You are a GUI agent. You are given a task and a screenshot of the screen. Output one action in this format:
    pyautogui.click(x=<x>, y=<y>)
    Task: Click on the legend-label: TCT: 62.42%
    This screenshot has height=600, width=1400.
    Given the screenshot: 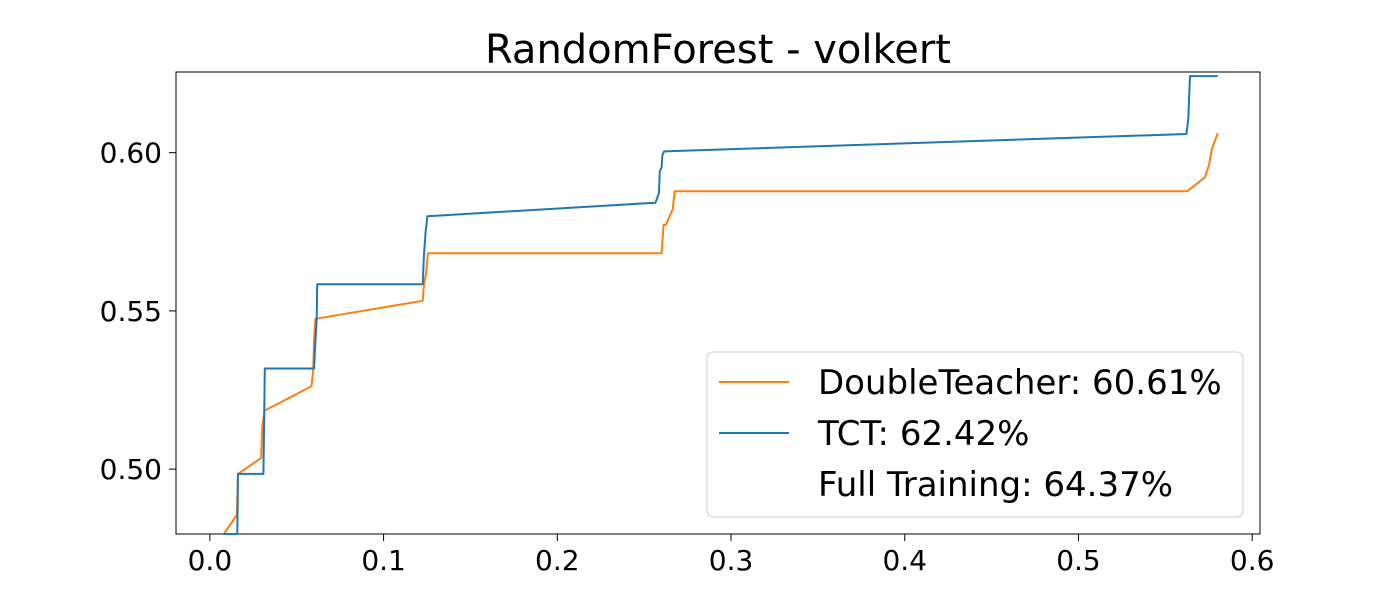 What is the action you would take?
    pyautogui.click(x=923, y=434)
    